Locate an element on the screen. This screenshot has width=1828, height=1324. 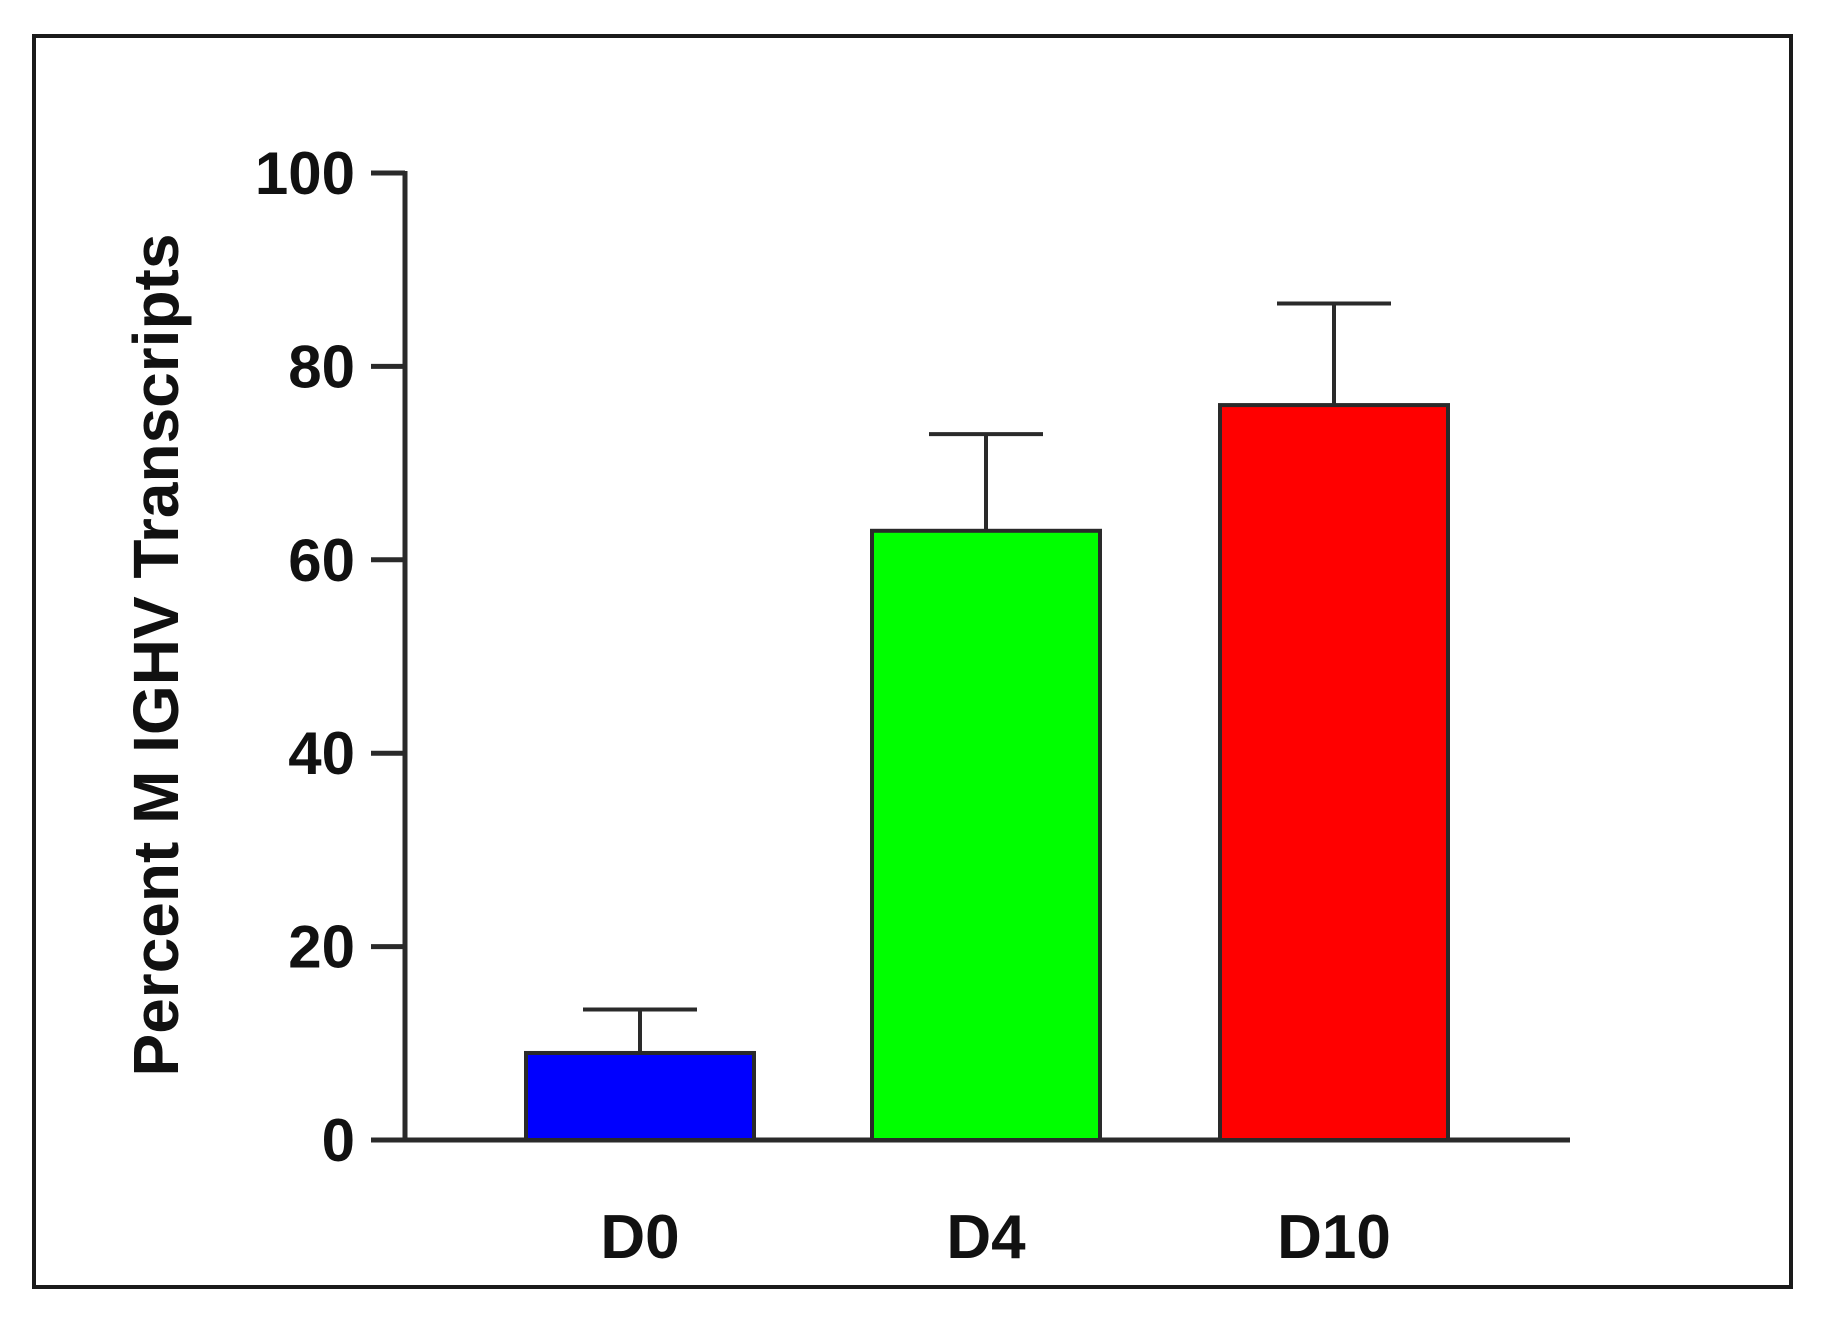
y-tick-label-20: 20 is located at coordinates (321, 947).